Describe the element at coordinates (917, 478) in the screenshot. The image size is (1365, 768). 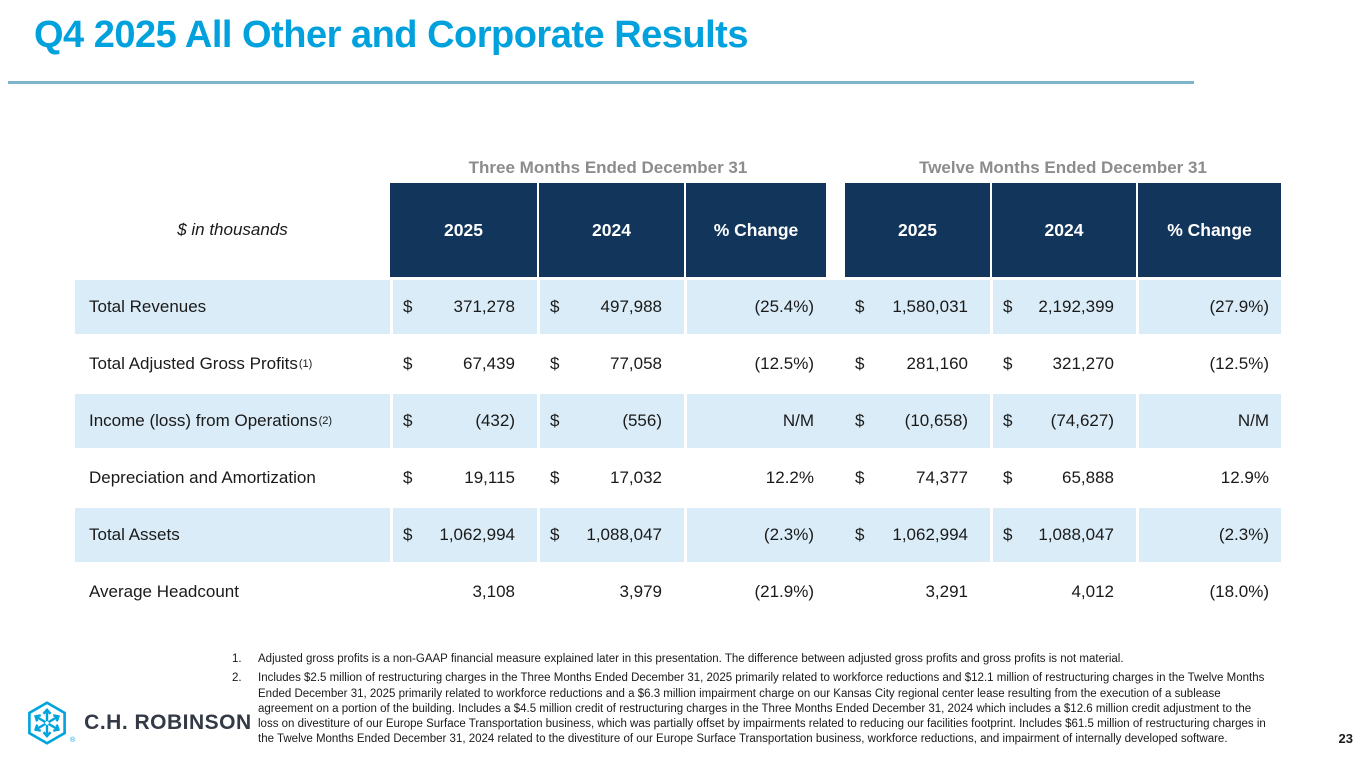
I see `cell-twelve-2025: $74,377` at that location.